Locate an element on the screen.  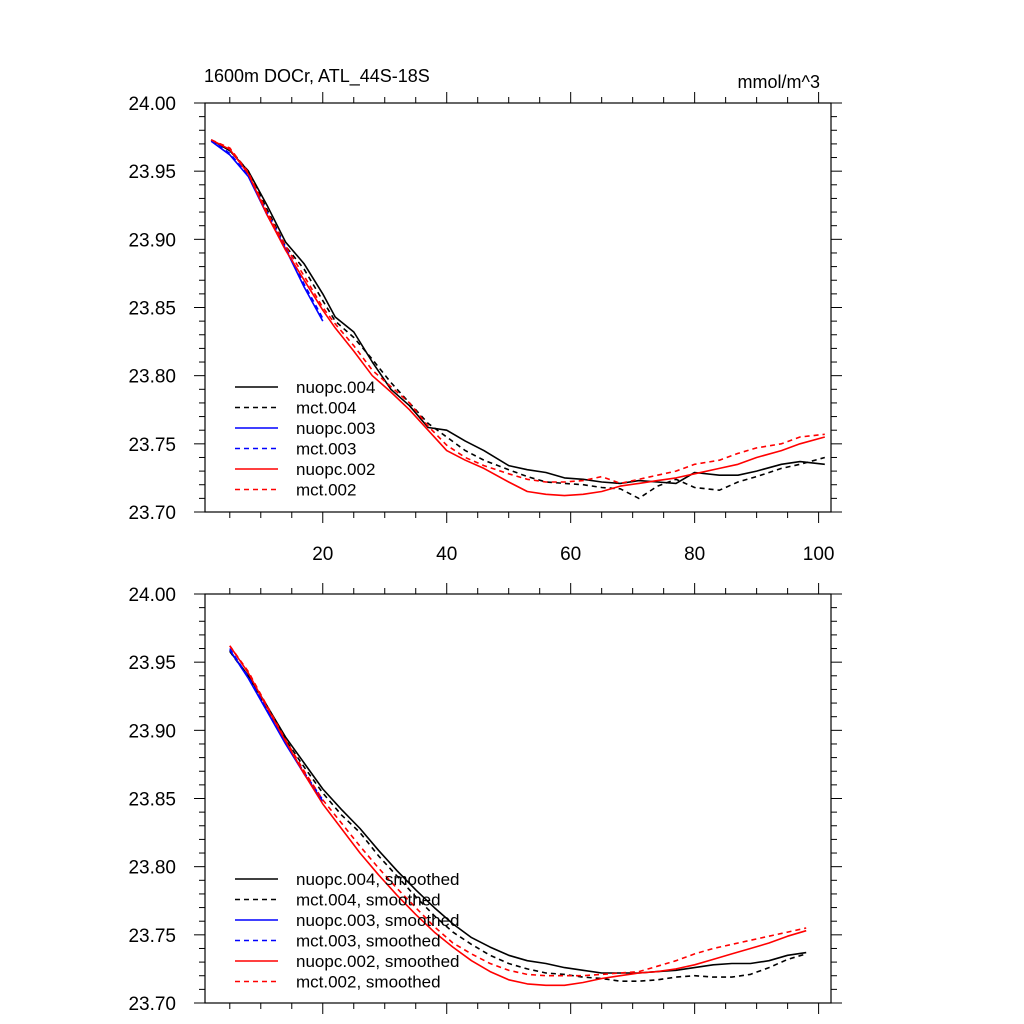
legend-label: nuopc.004 is located at coordinates (335, 387).